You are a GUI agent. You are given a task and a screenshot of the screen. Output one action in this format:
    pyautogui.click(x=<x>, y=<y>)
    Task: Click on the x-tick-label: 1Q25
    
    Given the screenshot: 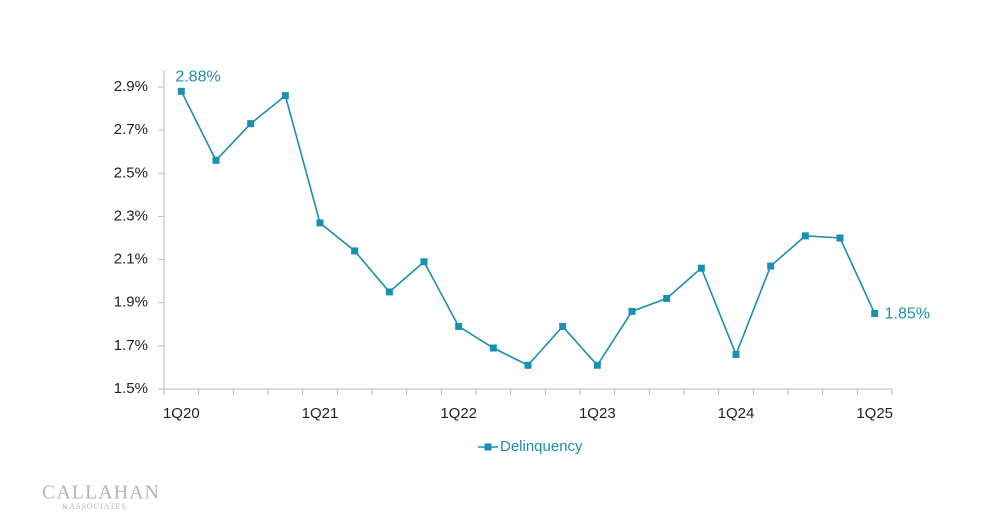 What is the action you would take?
    pyautogui.click(x=874, y=413)
    